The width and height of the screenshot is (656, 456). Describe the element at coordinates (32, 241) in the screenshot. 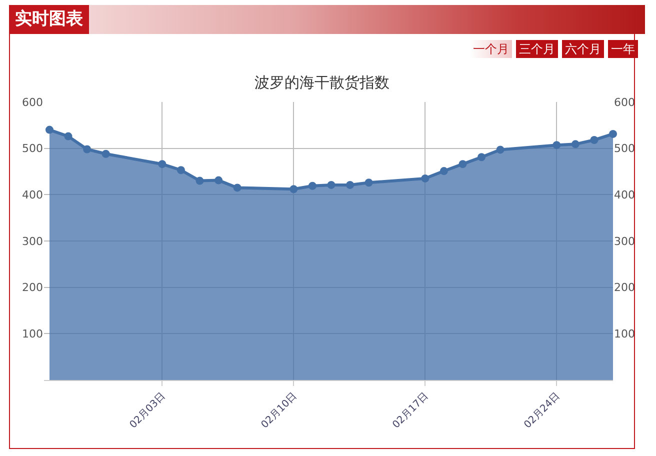

I see `y-tick-label: 300` at that location.